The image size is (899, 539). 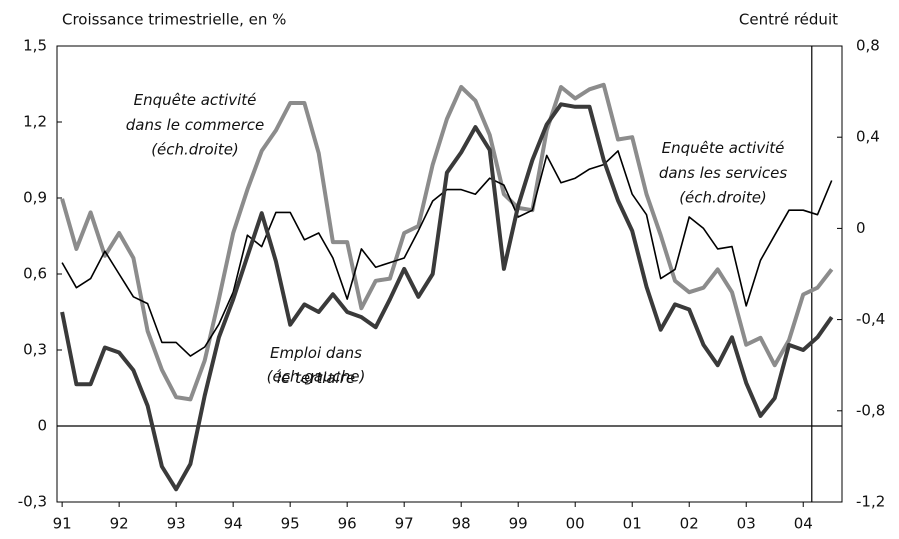 I want to click on label-line: dans les services, so click(x=723, y=173).